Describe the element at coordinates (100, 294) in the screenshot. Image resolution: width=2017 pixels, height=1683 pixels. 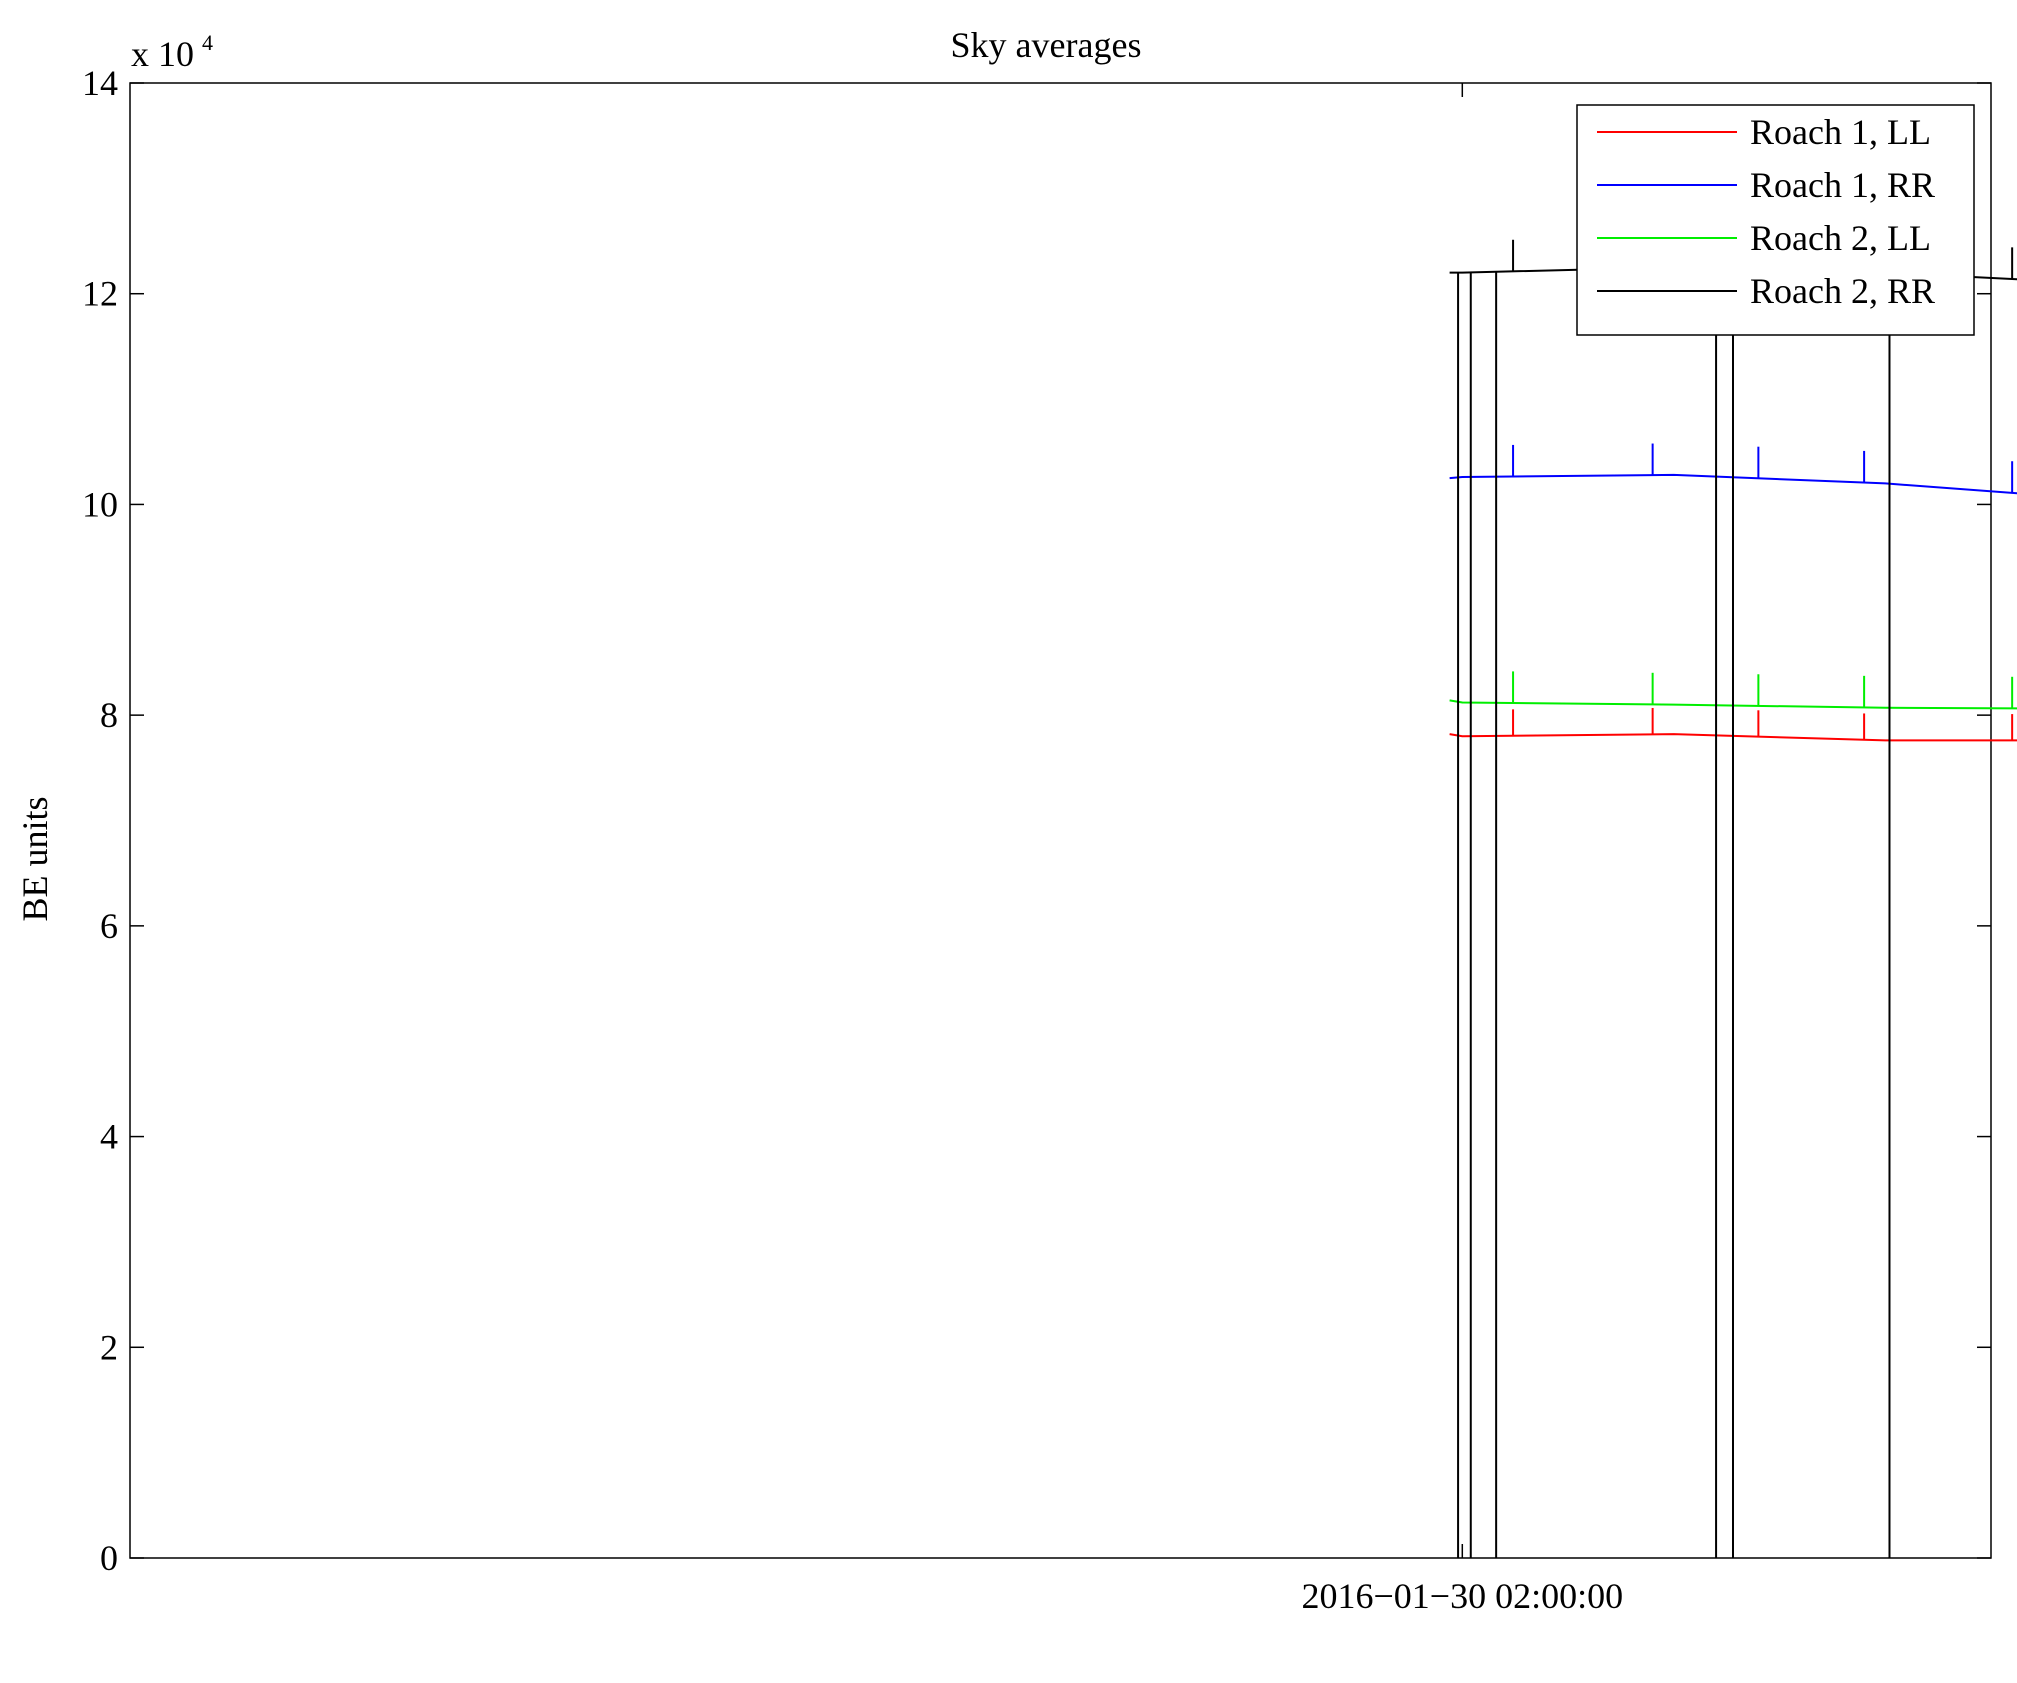
I see `y-tick-label: 12` at that location.